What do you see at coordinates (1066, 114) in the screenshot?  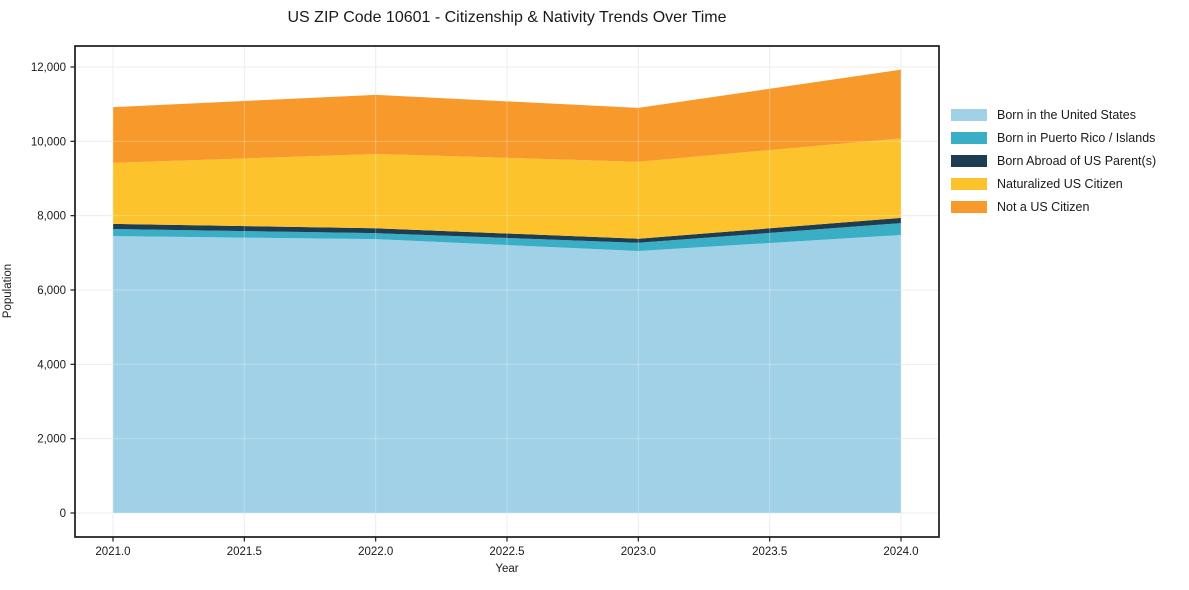 I see `legend-label: Born in the United States` at bounding box center [1066, 114].